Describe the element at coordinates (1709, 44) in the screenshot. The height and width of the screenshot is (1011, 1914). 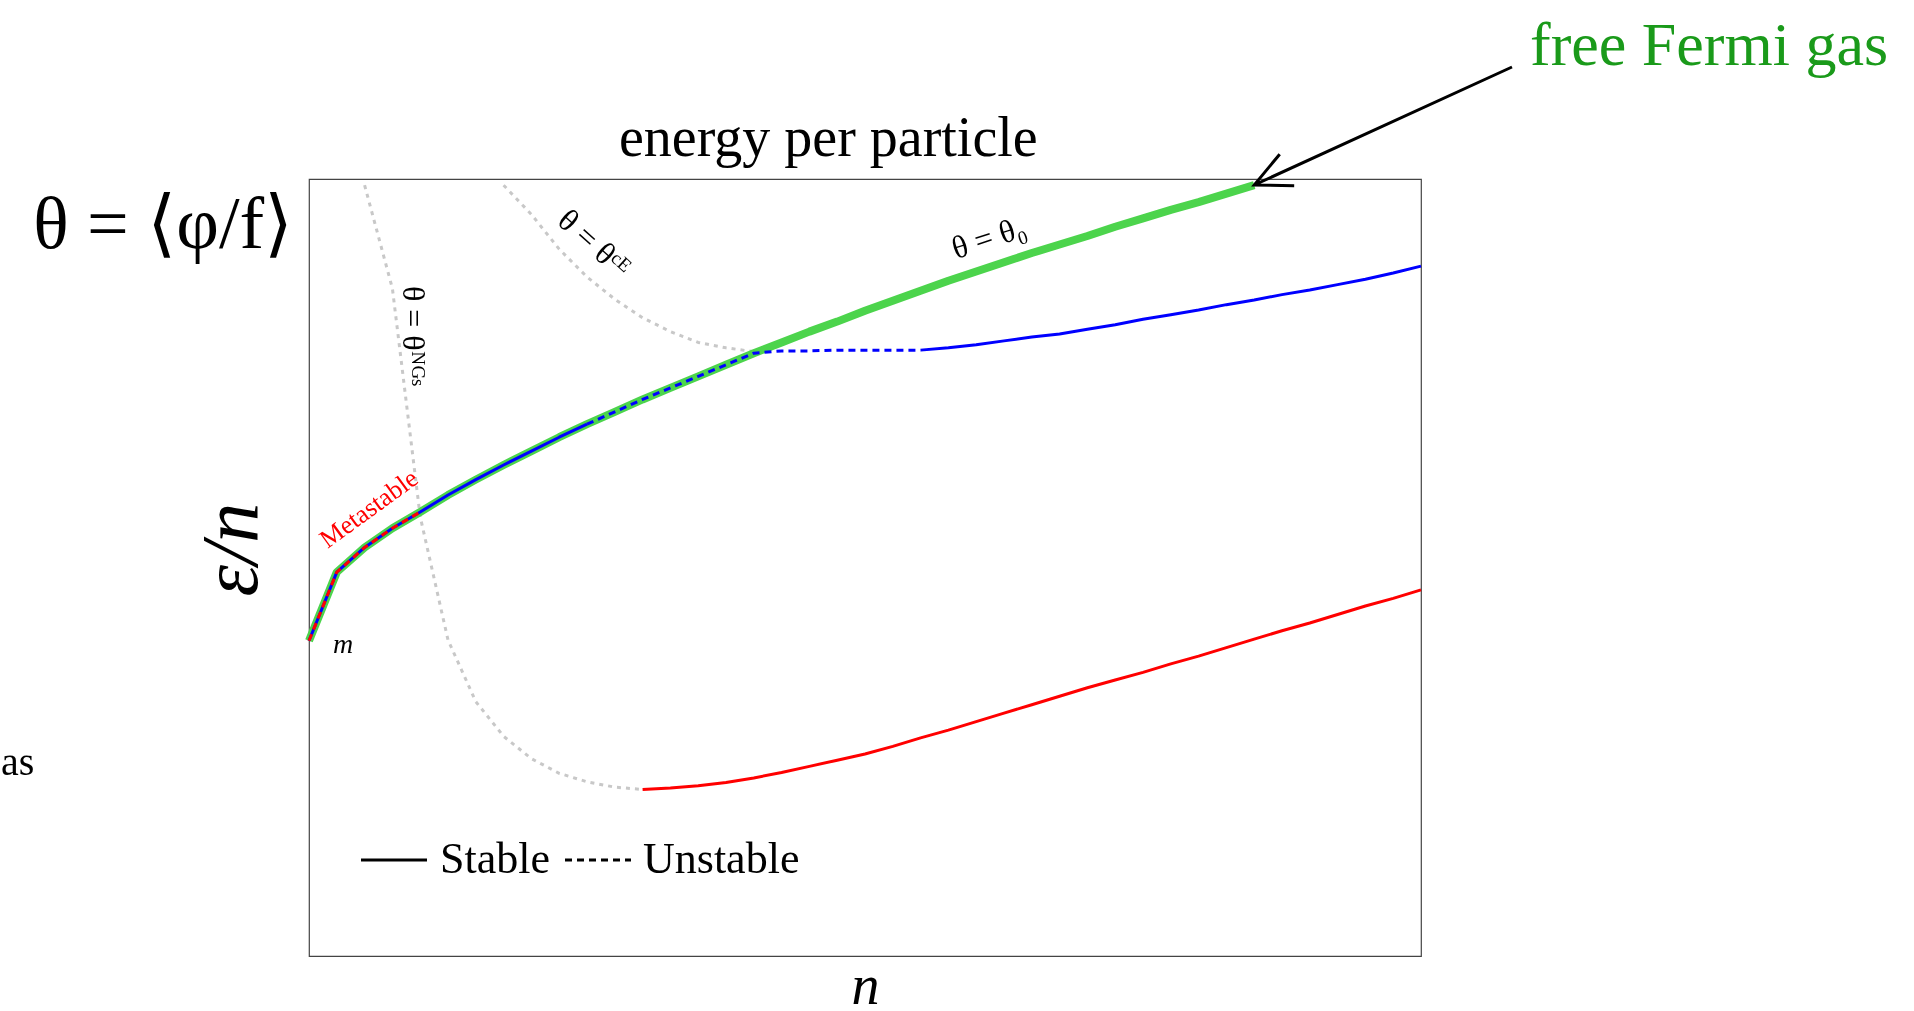
I see `text: free Fermi gas` at that location.